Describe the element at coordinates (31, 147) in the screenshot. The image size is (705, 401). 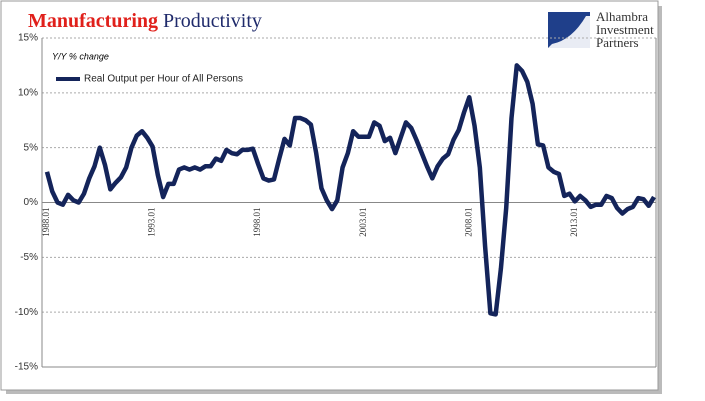
I see `y-tick-label: 5%` at that location.